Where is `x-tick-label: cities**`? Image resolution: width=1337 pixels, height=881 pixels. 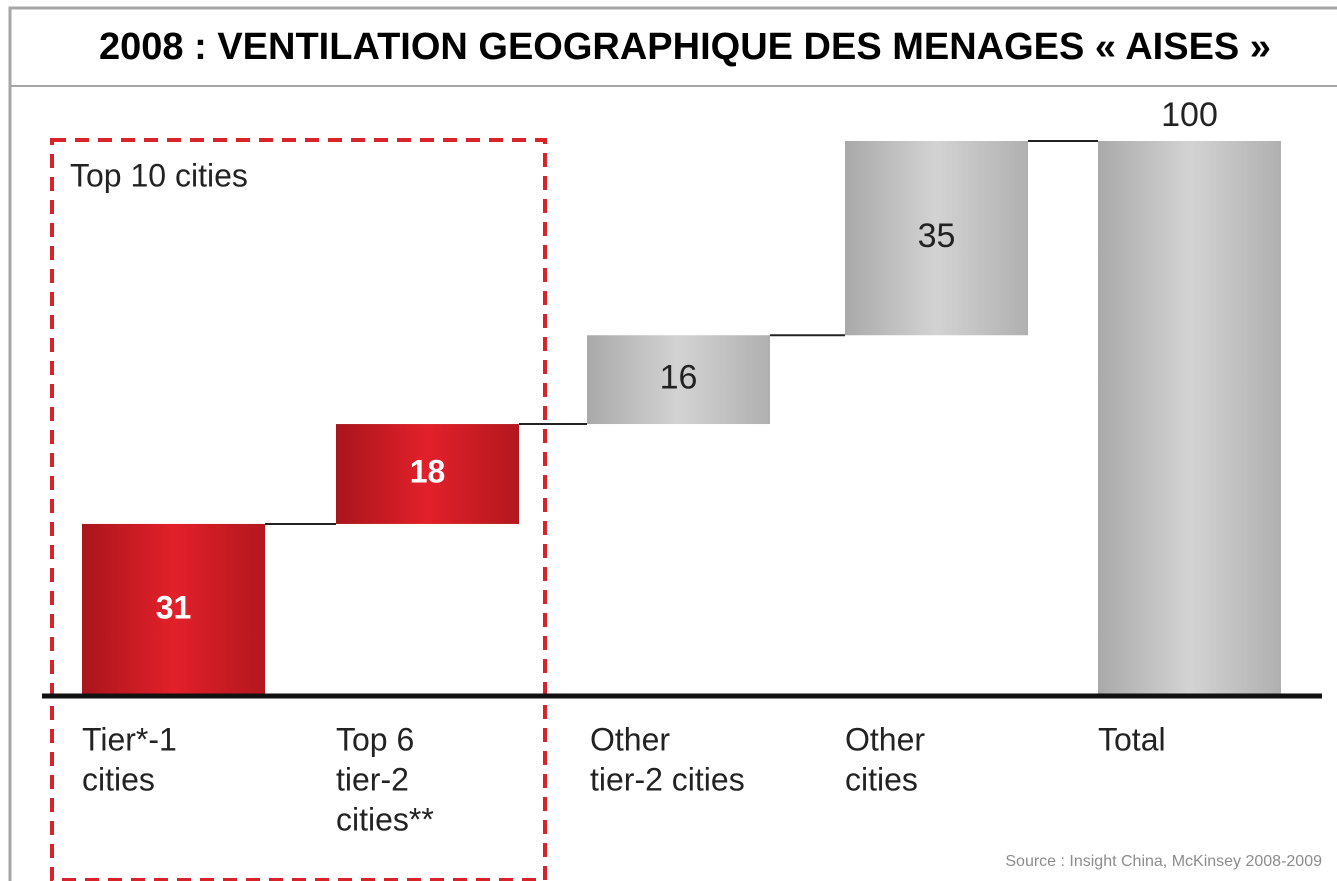
x-tick-label: cities** is located at coordinates (385, 819).